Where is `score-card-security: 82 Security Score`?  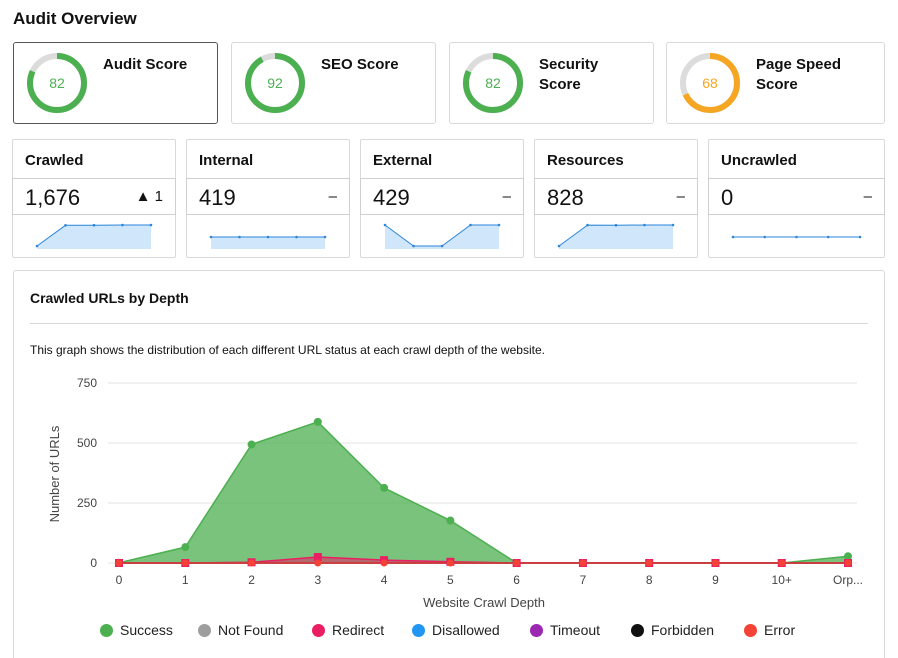
score-card-security: 82 Security Score is located at coordinates (551, 83).